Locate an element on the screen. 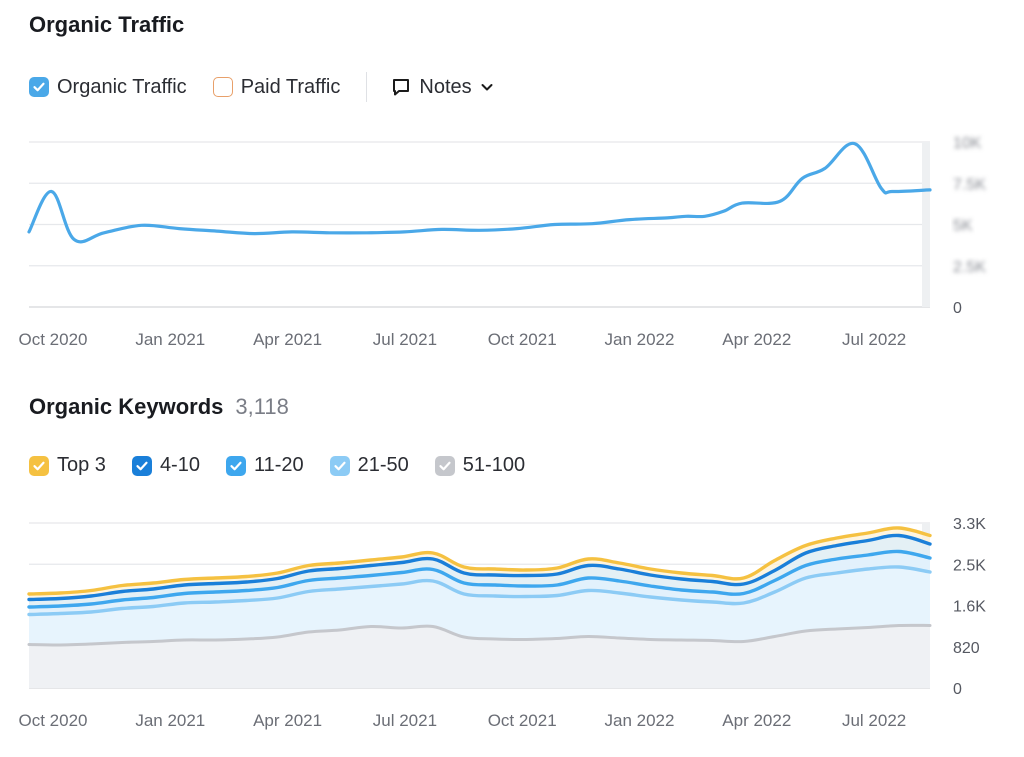 This screenshot has width=1024, height=757. y-tick-label: 5K is located at coordinates (963, 226).